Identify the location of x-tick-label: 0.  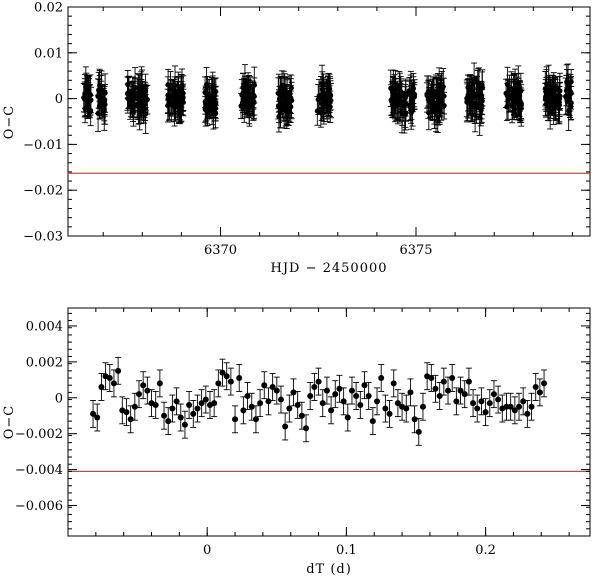
(207, 550).